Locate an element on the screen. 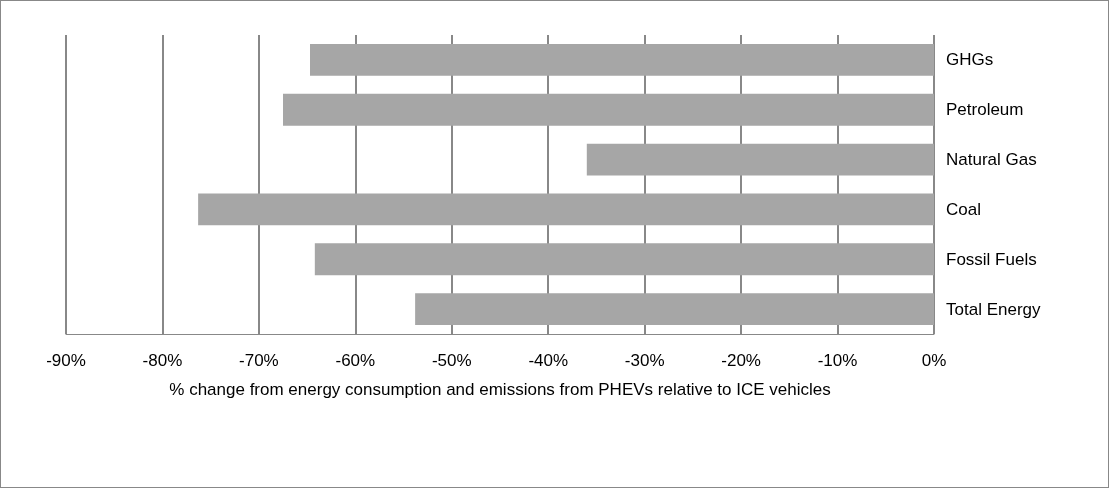 This screenshot has width=1109, height=488. y-tick-label: Coal is located at coordinates (963, 209).